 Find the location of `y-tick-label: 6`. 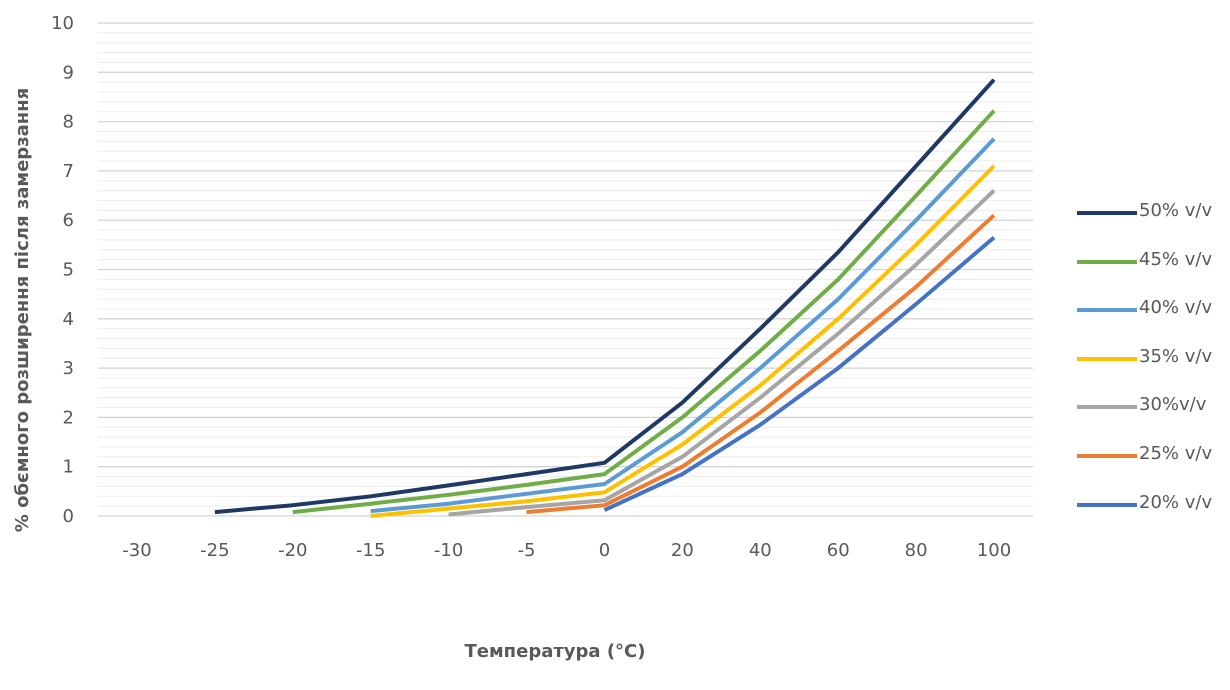

y-tick-label: 6 is located at coordinates (68, 220).